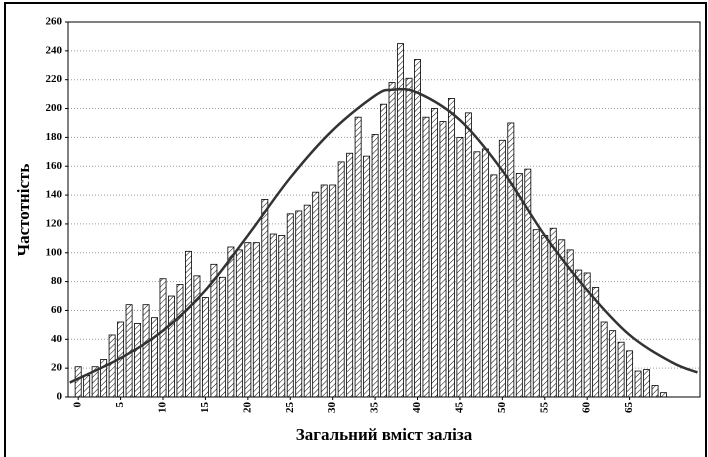 The height and width of the screenshot is (457, 708). What do you see at coordinates (163, 408) in the screenshot?
I see `x-tick-label: 10` at bounding box center [163, 408].